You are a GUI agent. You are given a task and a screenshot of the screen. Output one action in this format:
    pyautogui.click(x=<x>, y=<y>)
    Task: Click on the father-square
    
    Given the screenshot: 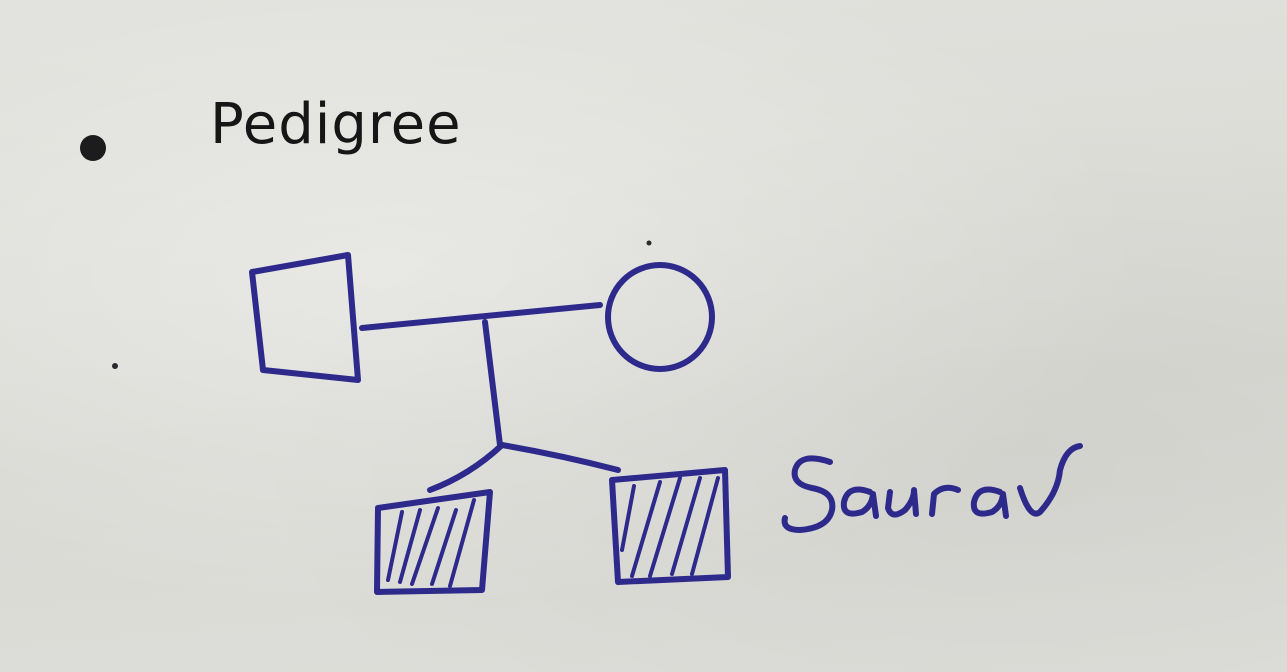 What is the action you would take?
    pyautogui.click(x=305, y=317)
    